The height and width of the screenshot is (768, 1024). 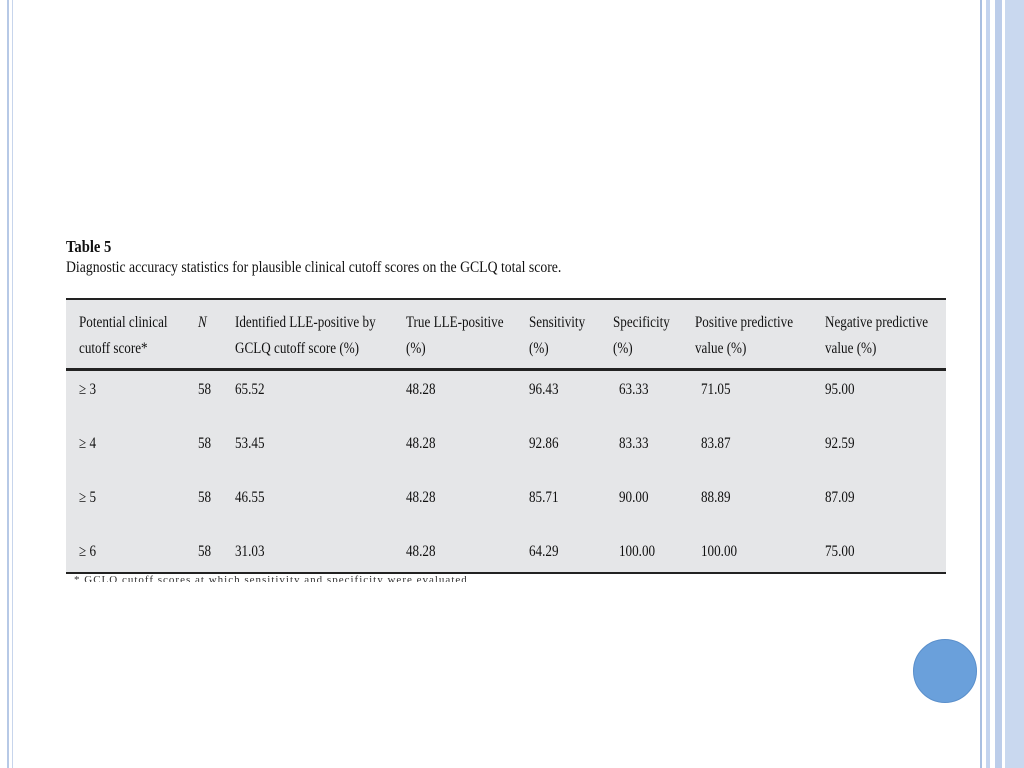 What do you see at coordinates (634, 389) in the screenshot?
I see `table-cell: 63.33` at bounding box center [634, 389].